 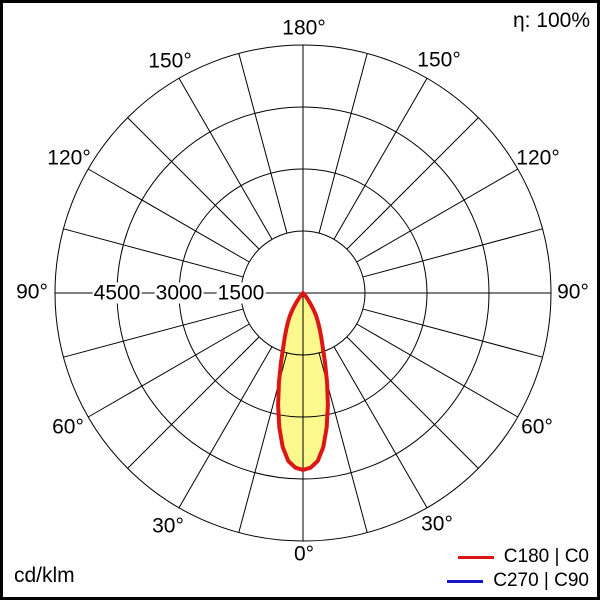 What do you see at coordinates (44, 575) in the screenshot?
I see `unit-label: cd/klm` at bounding box center [44, 575].